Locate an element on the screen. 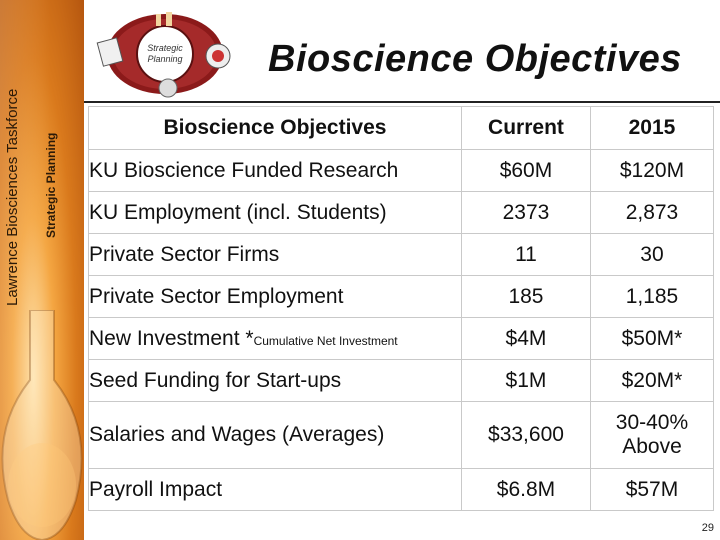 The image size is (720, 540). chess-piece-icon is located at coordinates (164, 19).